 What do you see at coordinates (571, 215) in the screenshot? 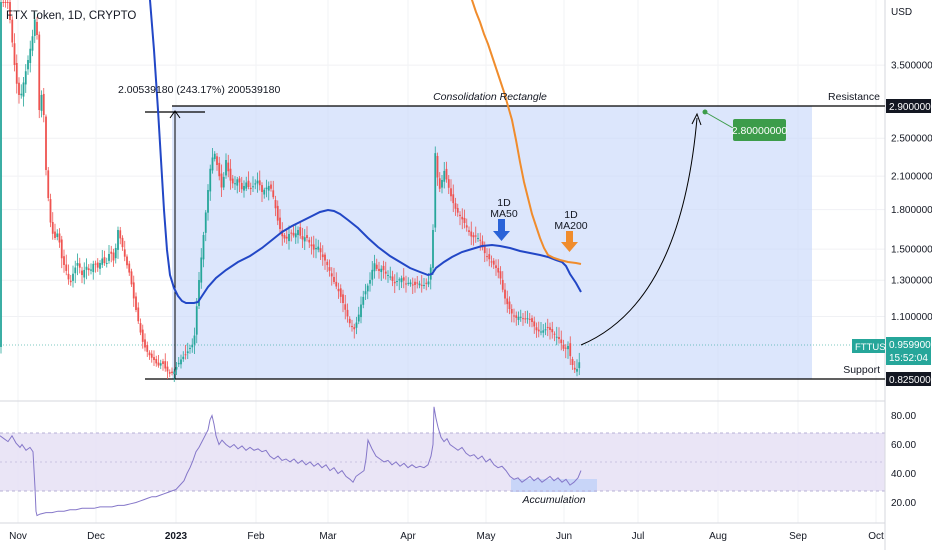
I see `ma200-label-line1: 1D` at bounding box center [571, 215].